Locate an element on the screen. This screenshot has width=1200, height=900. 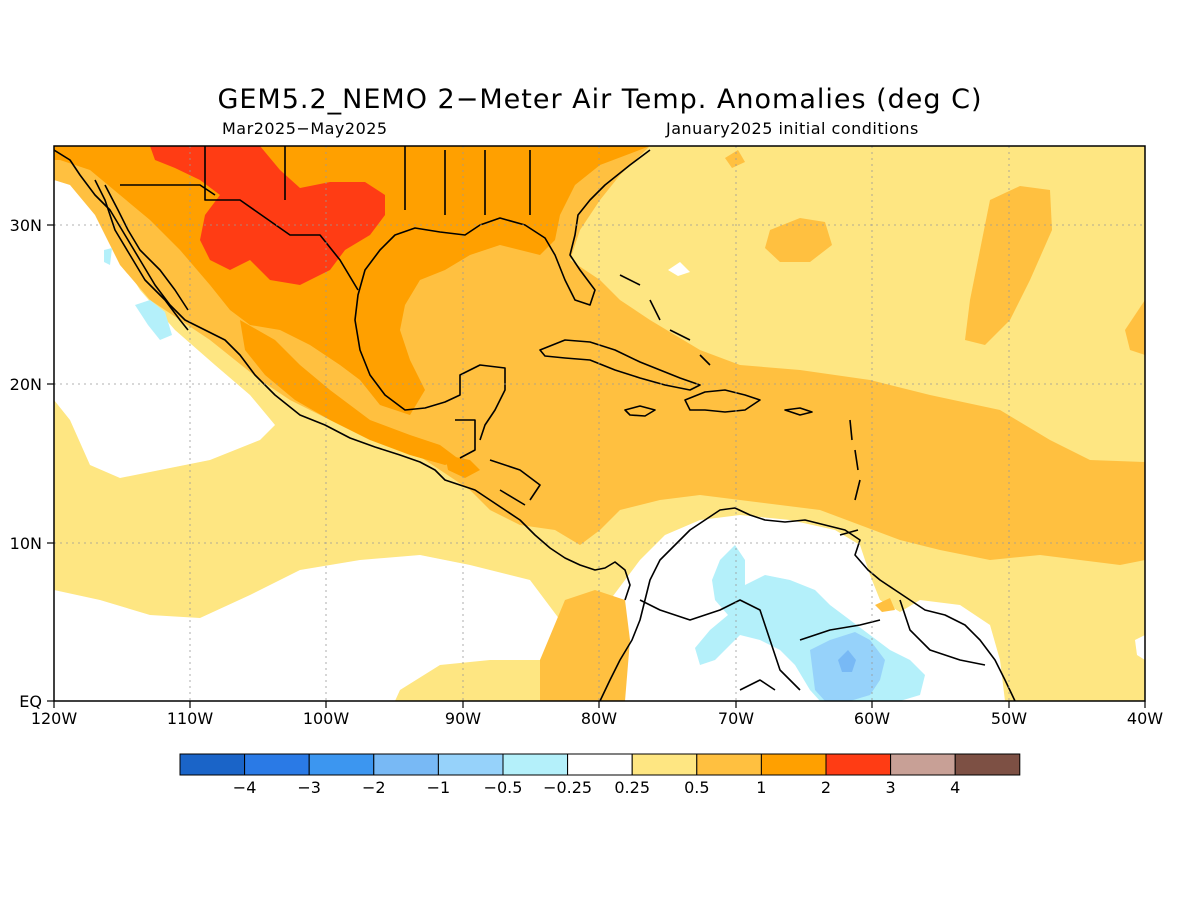
country-borders-south-america is located at coordinates (812, 645).